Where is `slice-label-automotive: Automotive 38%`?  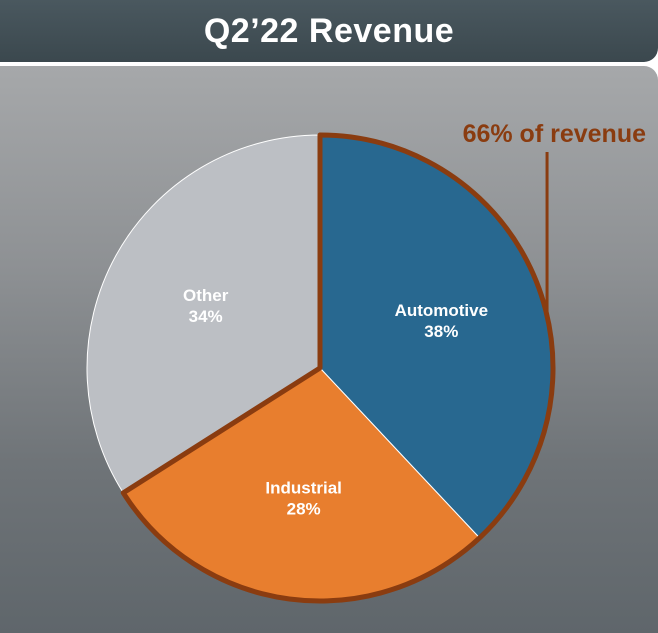
slice-label-automotive: Automotive 38% is located at coordinates (442, 321).